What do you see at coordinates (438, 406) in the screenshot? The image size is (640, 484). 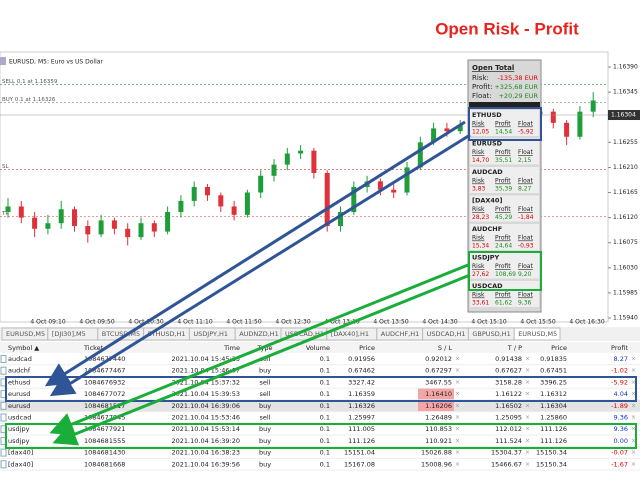 I see `cell: 1.16206` at bounding box center [438, 406].